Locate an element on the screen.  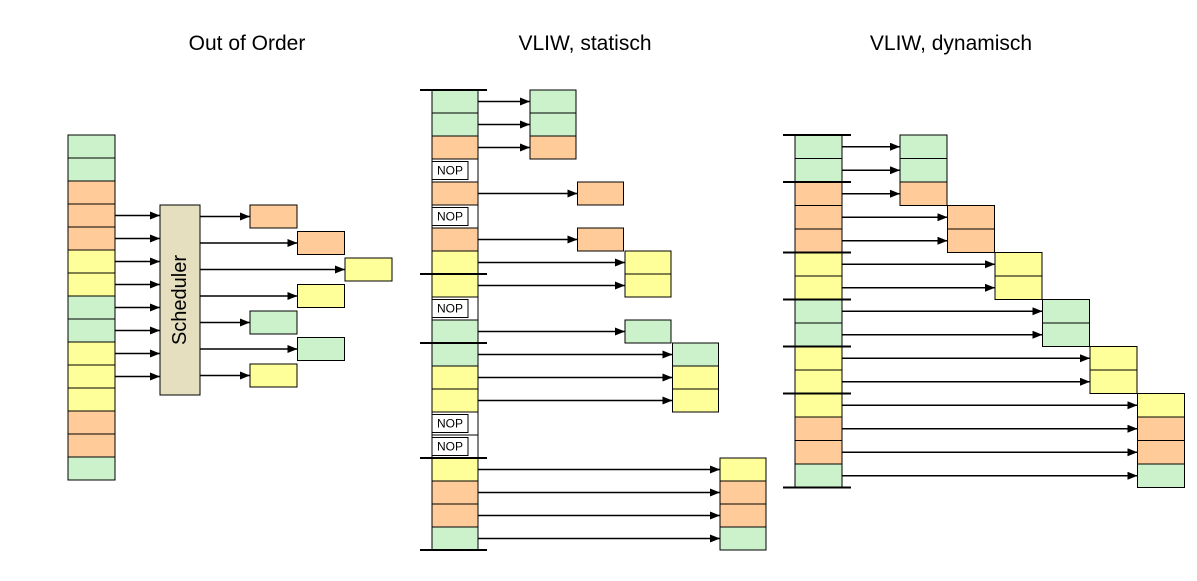
panel-title-vliw-dynamic: VLIW, dynamisch is located at coordinates (951, 43).